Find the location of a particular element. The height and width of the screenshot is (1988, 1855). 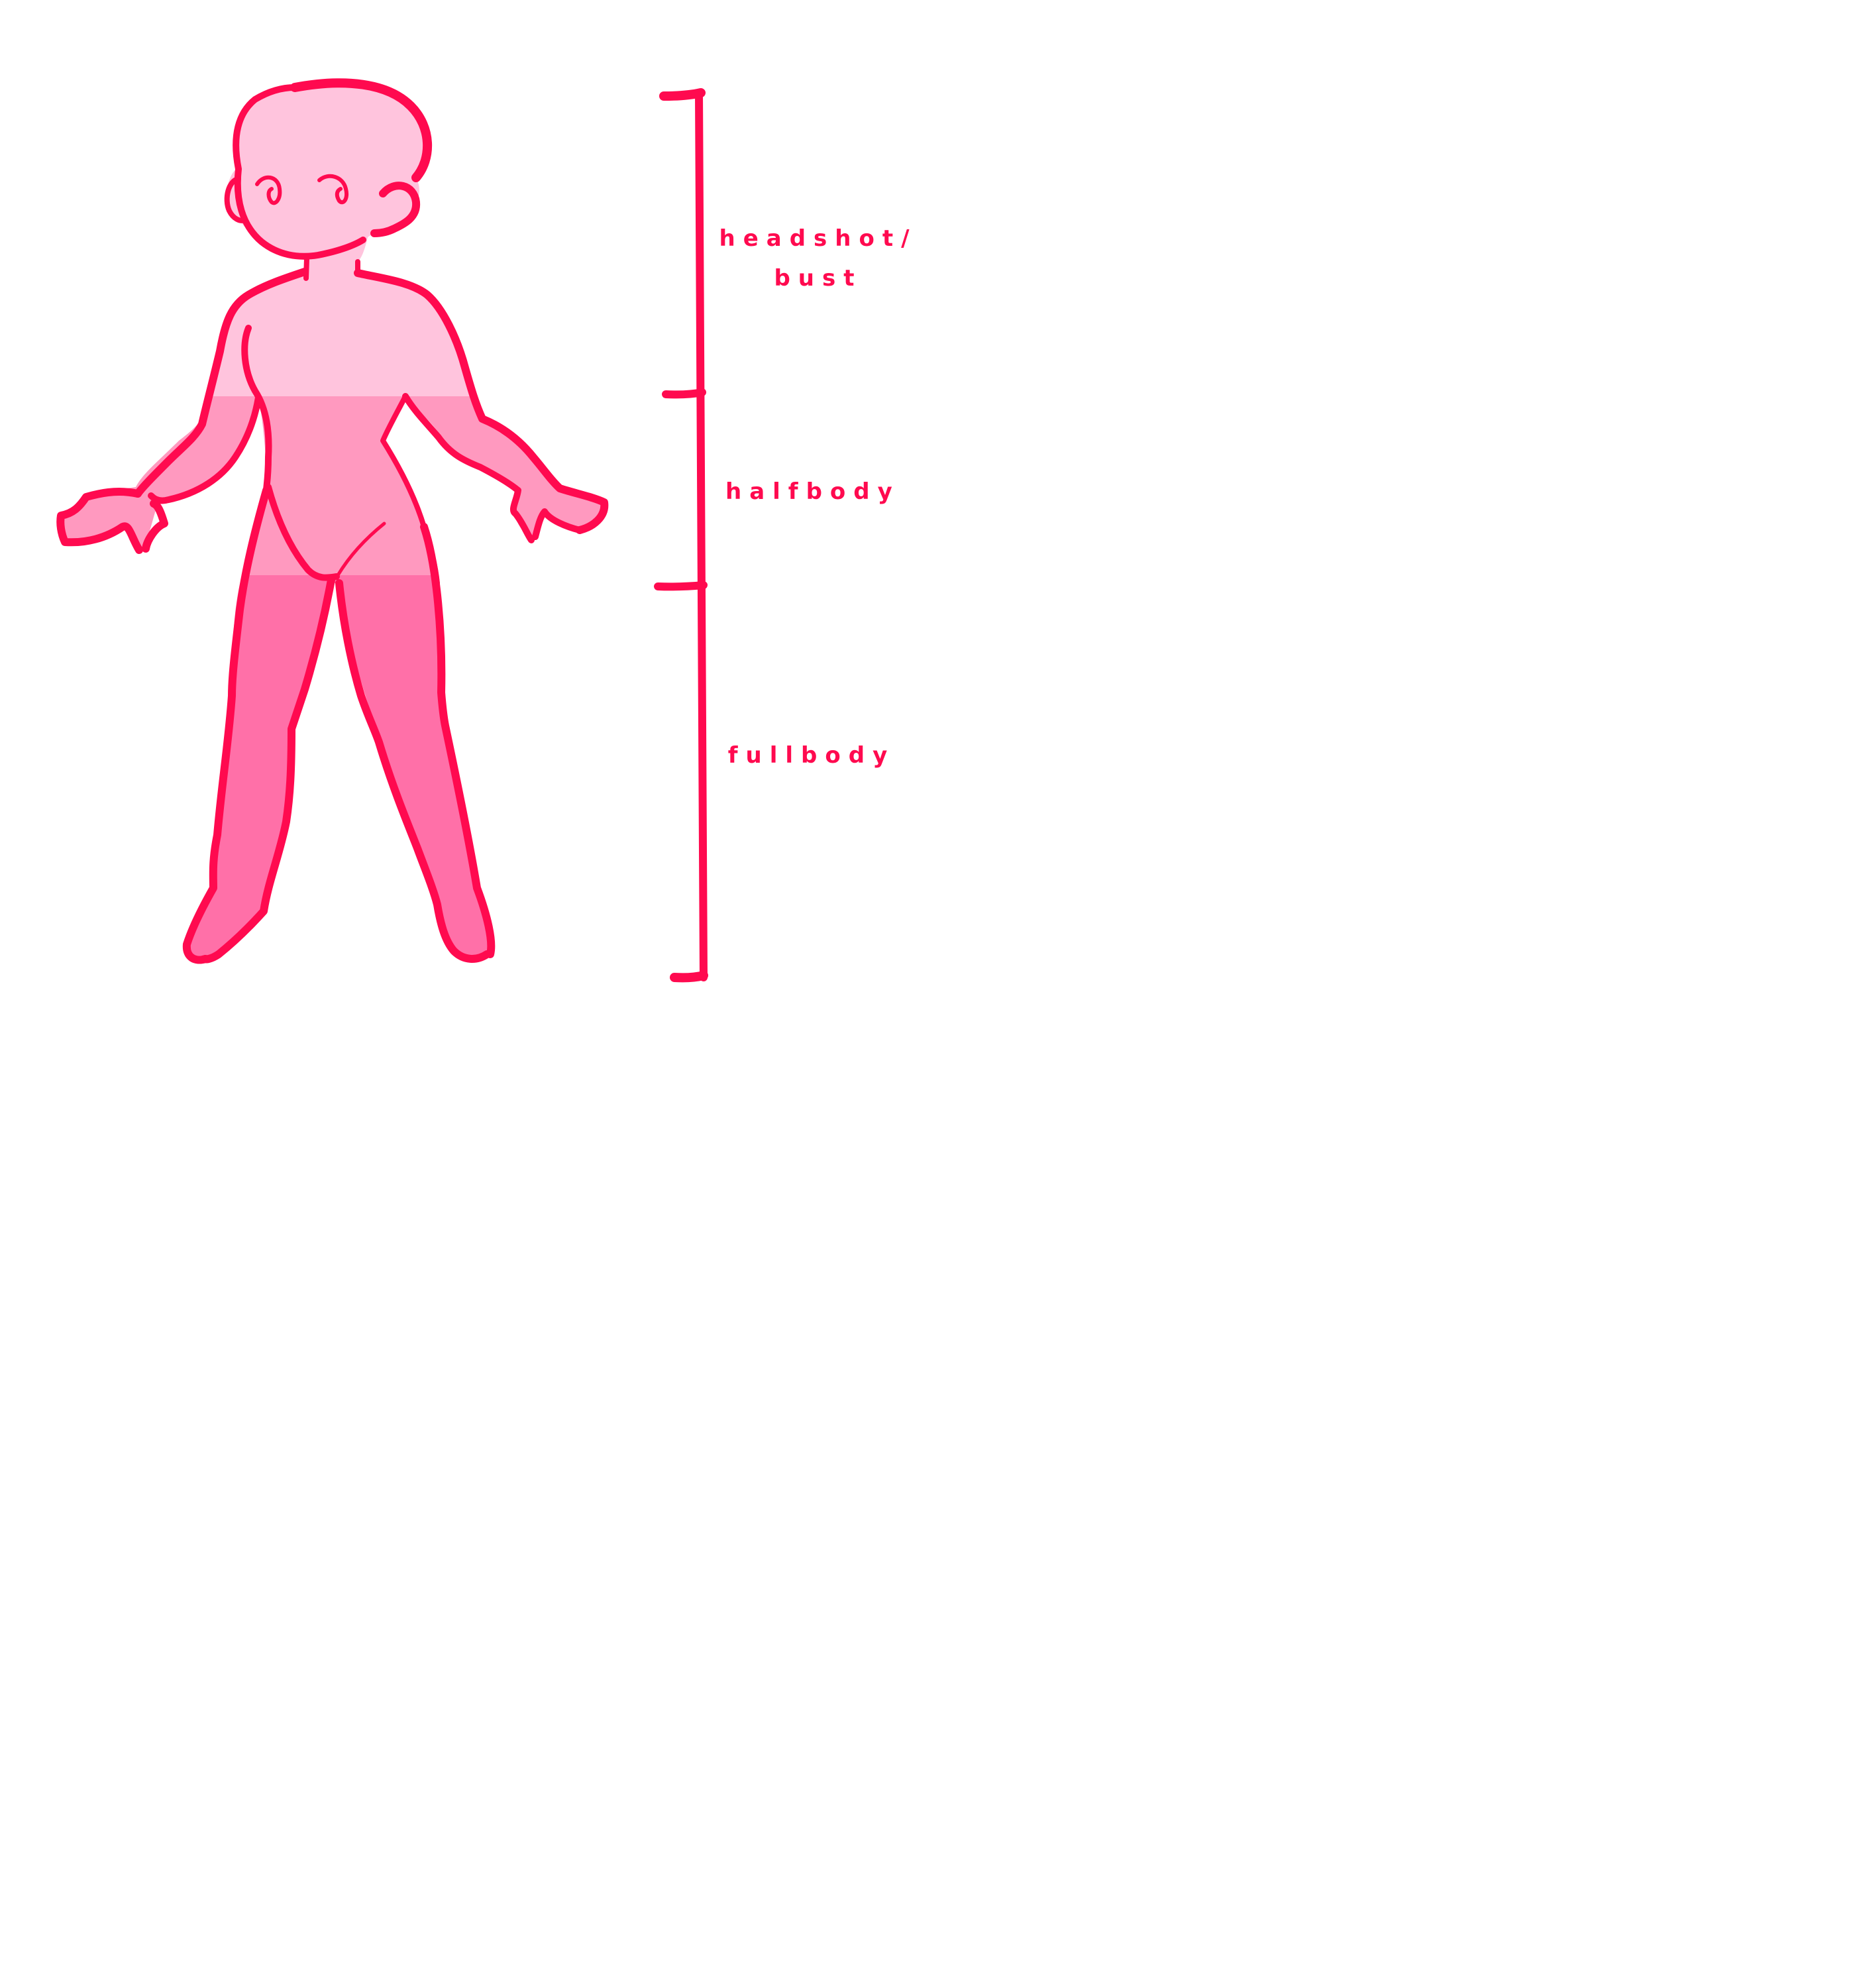

right-leg-outer is located at coordinates (458, 740).